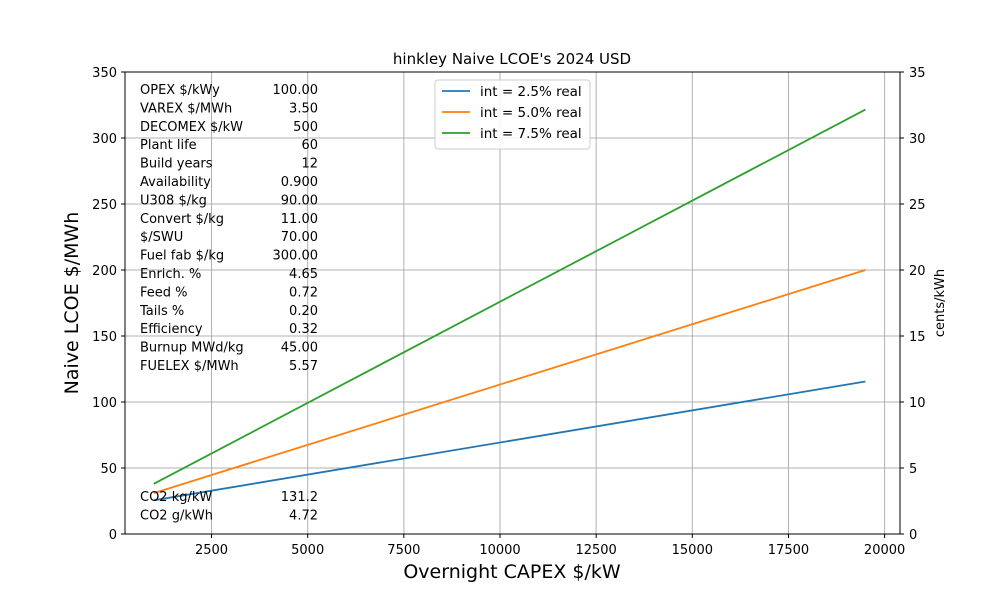  I want to click on y-tick-label: 150, so click(104, 337).